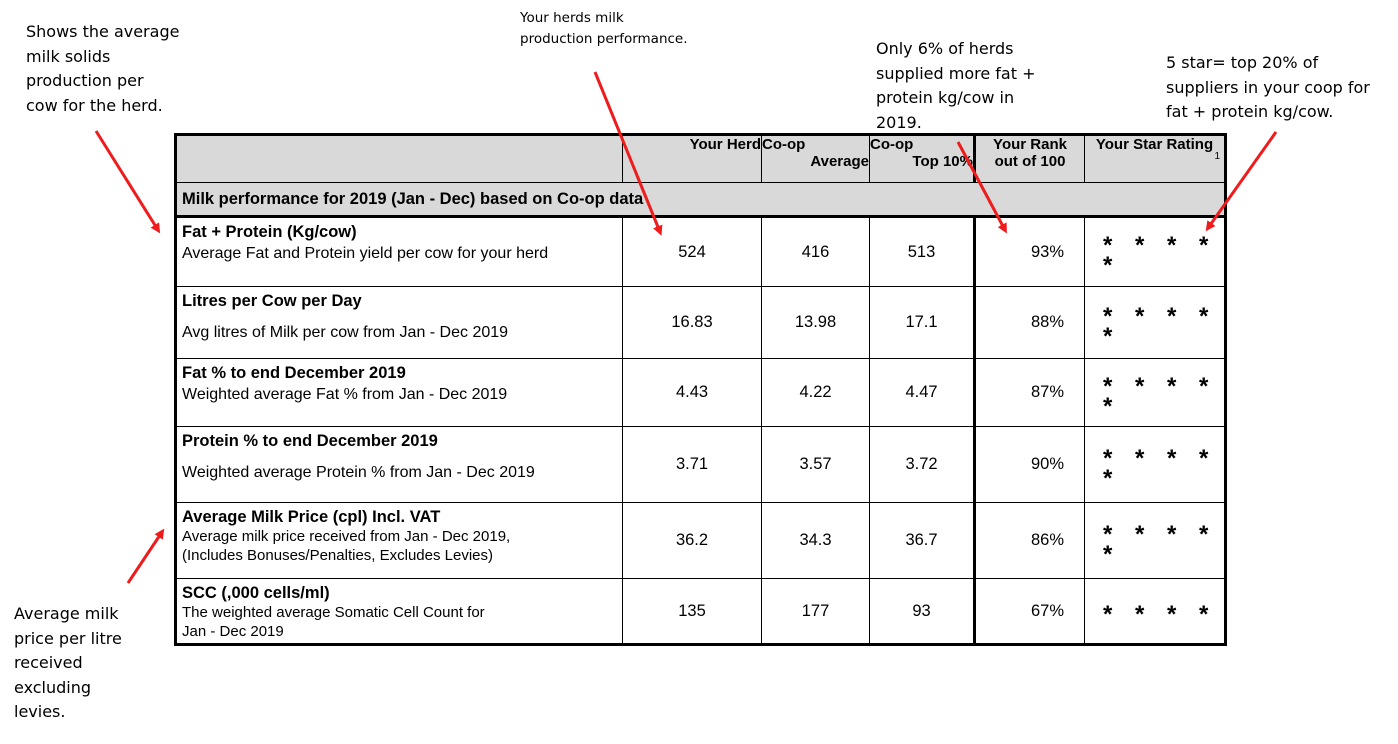 Image resolution: width=1398 pixels, height=744 pixels. What do you see at coordinates (981, 187) in the screenshot?
I see `arrow-only-6-percent` at bounding box center [981, 187].